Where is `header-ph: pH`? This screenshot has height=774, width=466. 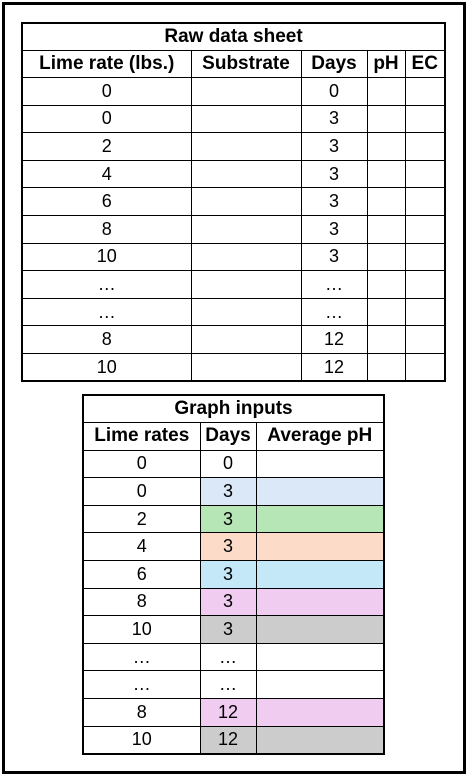
header-ph: pH is located at coordinates (386, 64).